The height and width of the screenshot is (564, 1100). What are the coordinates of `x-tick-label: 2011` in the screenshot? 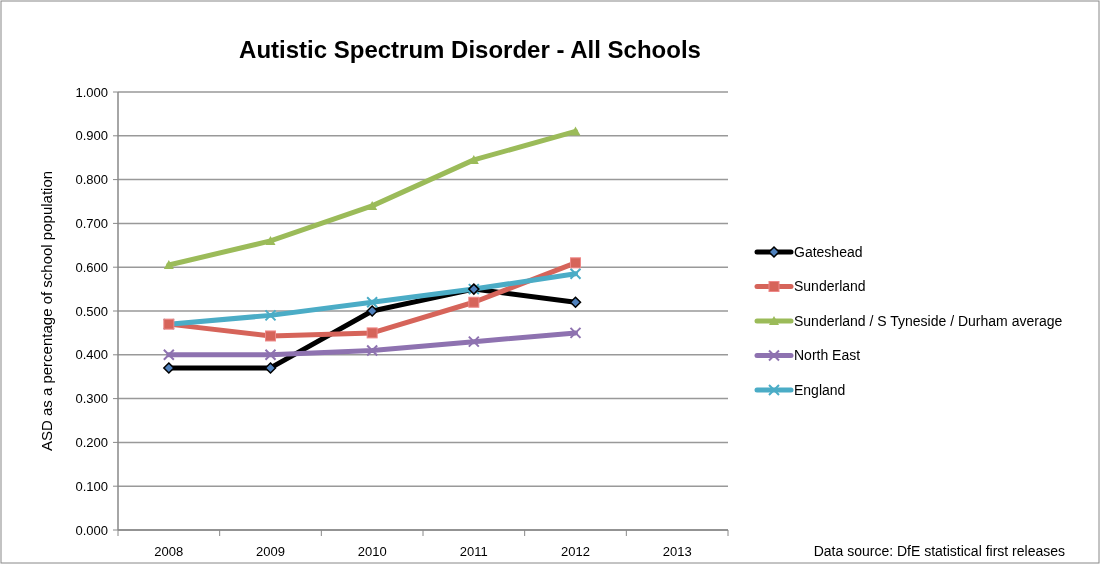 It's located at (473, 551).